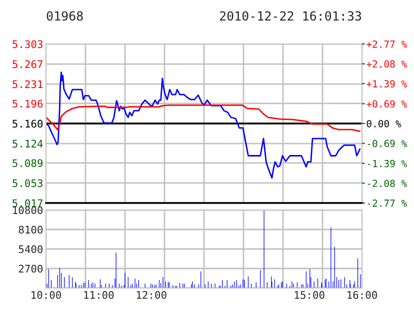 The image size is (414, 314). What do you see at coordinates (99, 295) in the screenshot?
I see `x-tick-label: 11:00` at bounding box center [99, 295].